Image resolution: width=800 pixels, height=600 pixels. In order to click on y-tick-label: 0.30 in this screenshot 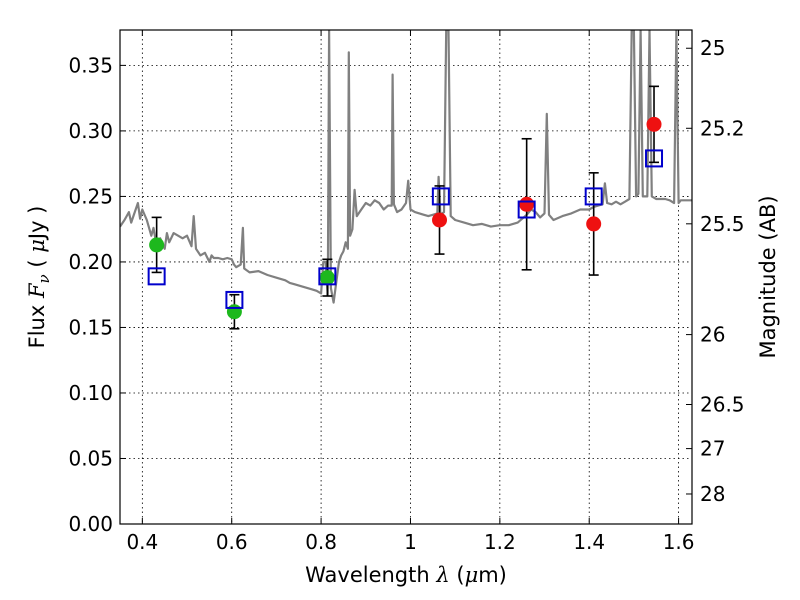, I will do `click(90, 131)`.